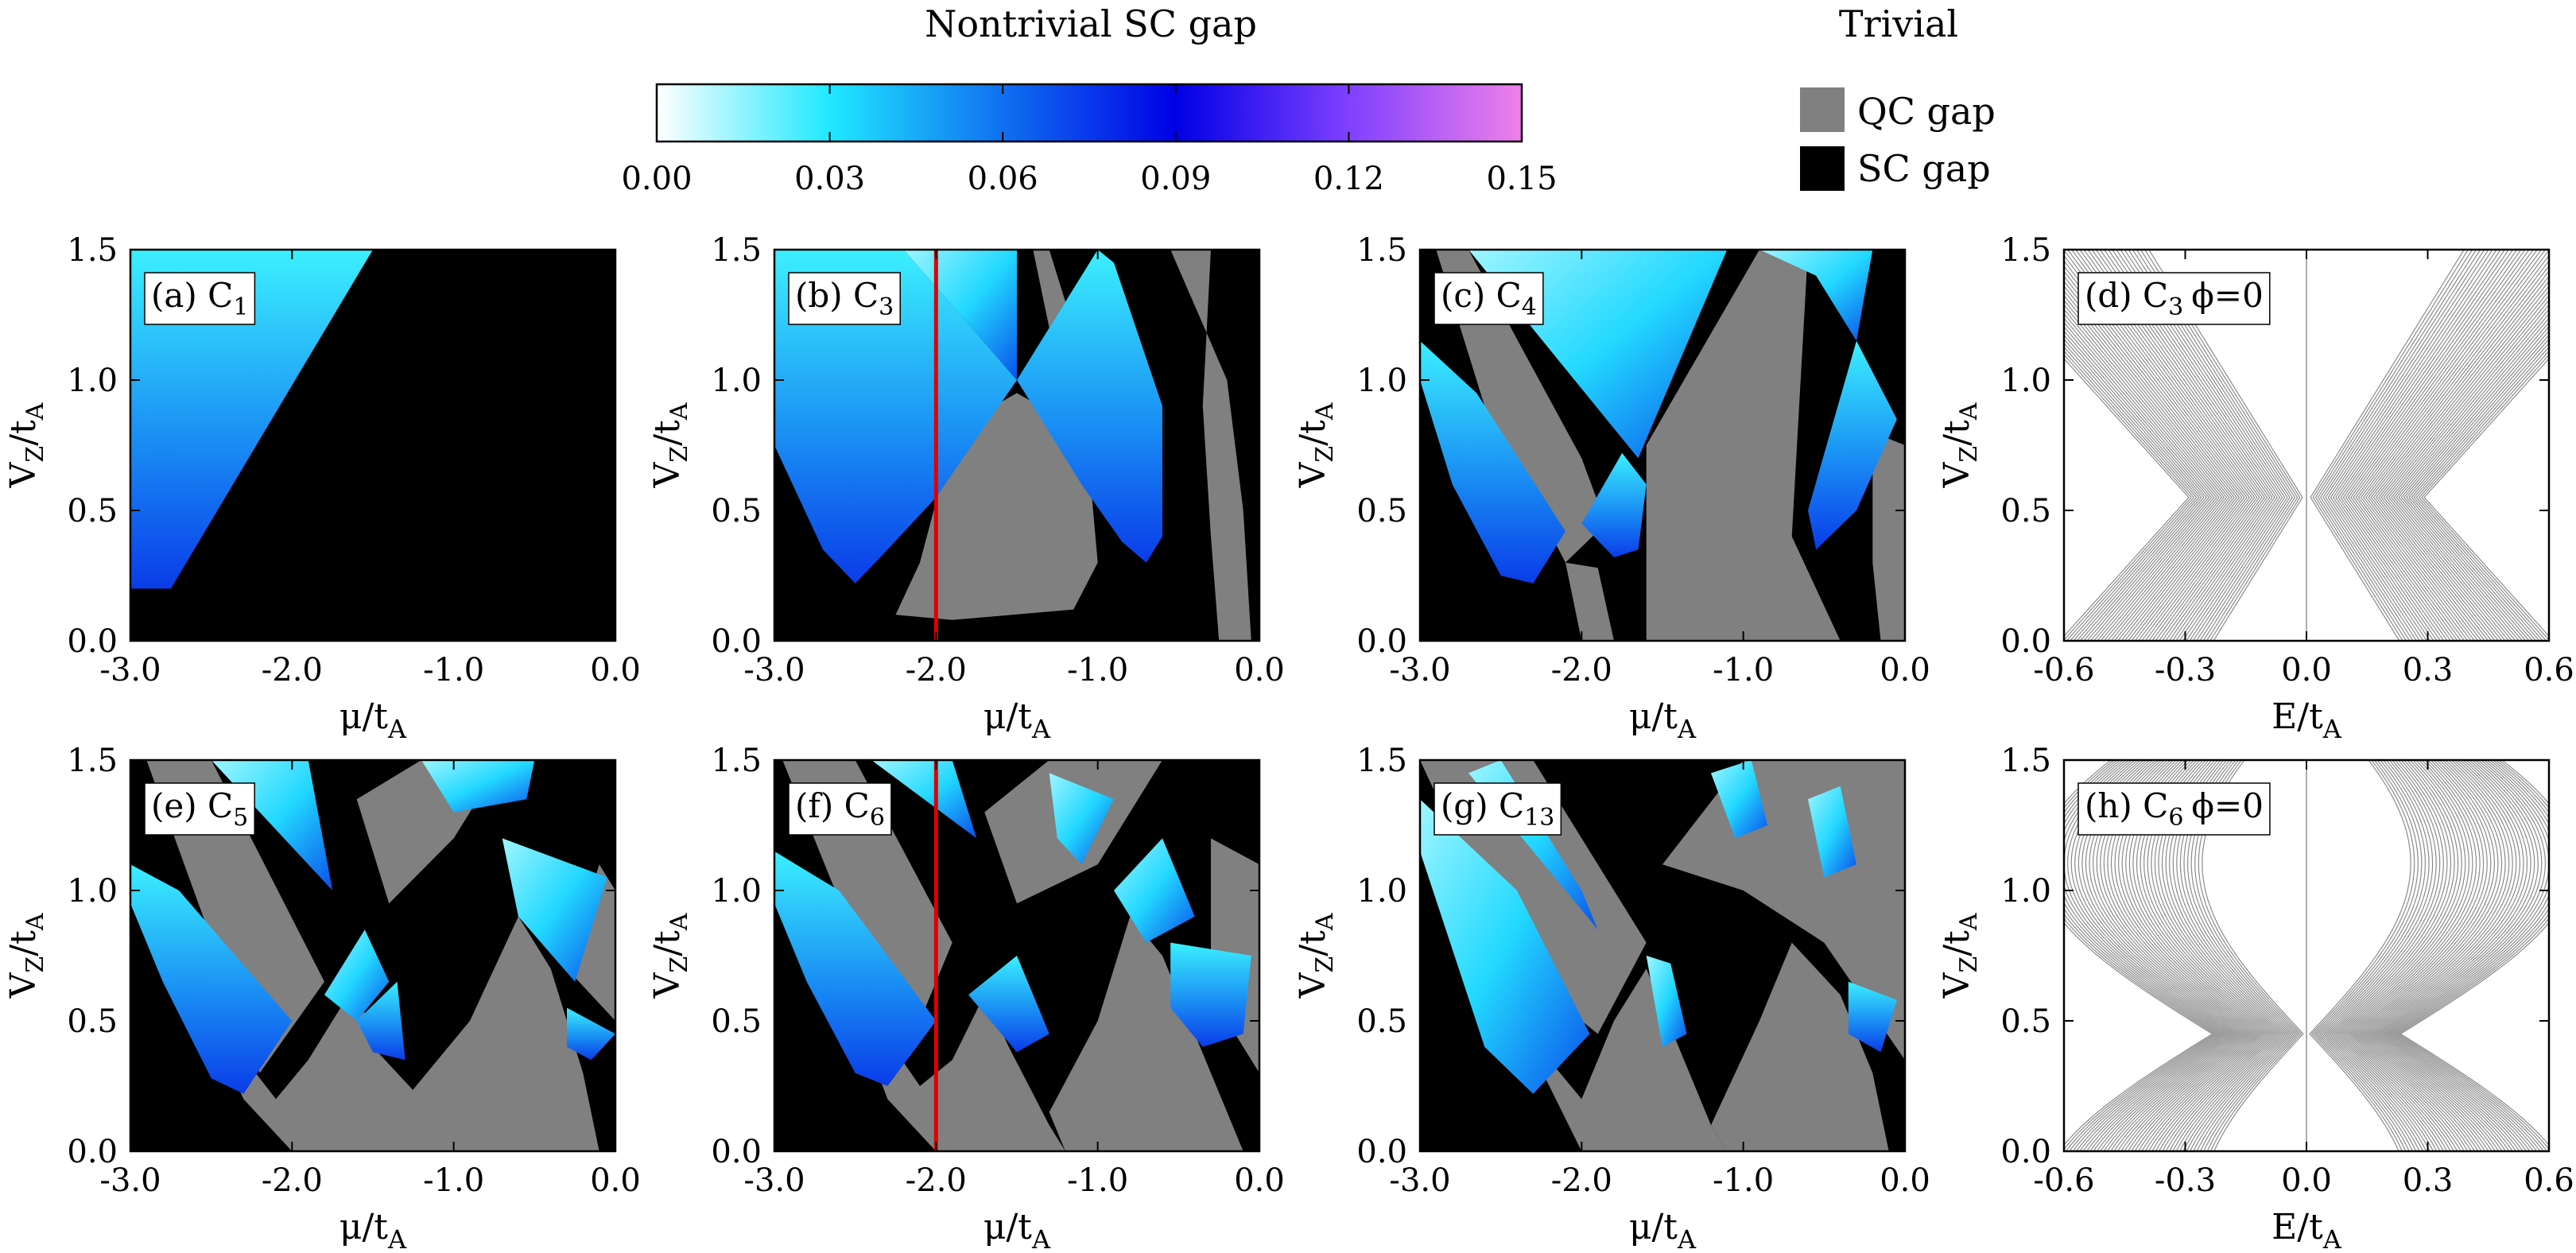 This screenshot has height=1253, width=2576. What do you see at coordinates (667, 943) in the screenshot?
I see `y-axis-label-slash: /t` at bounding box center [667, 943].